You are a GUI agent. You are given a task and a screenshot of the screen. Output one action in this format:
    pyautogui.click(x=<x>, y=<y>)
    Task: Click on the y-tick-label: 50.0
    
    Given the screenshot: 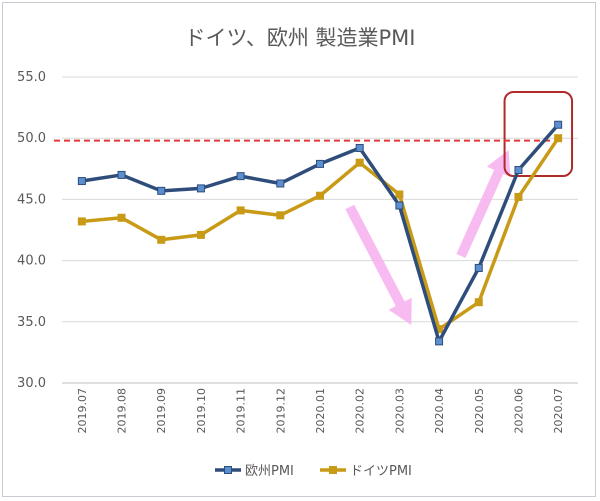 What is the action you would take?
    pyautogui.click(x=31, y=138)
    